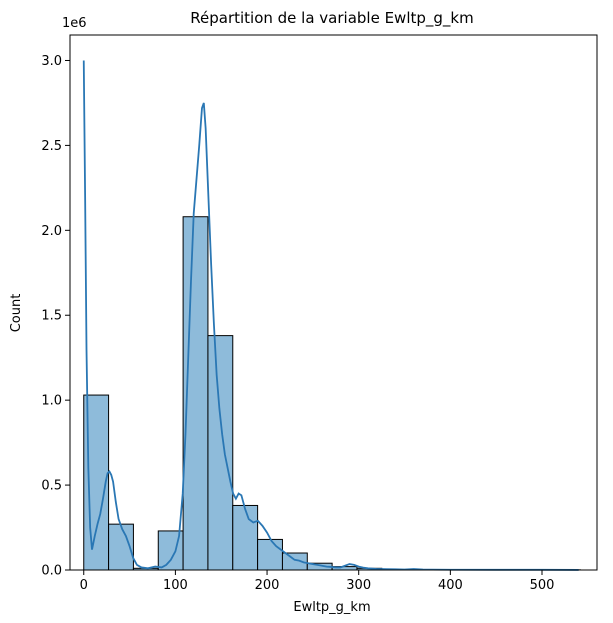 This screenshot has width=613, height=623. I want to click on y-tick-label: 1.5, so click(51, 316).